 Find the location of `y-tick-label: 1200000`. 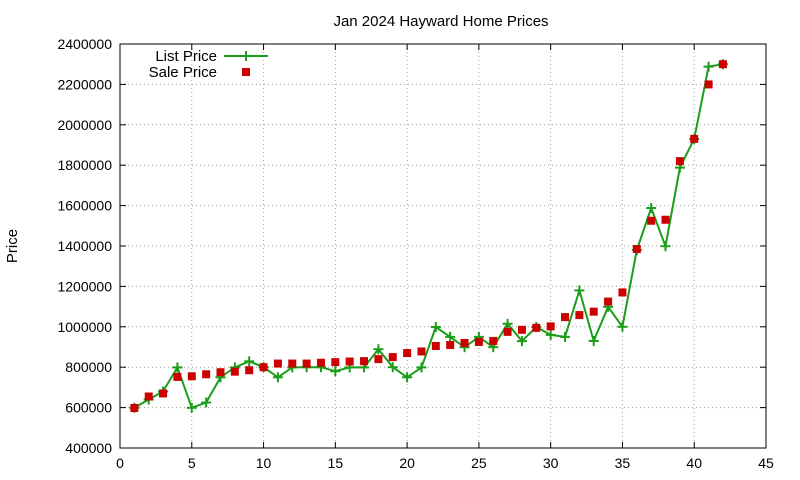

y-tick-label: 1200000 is located at coordinates (84, 286).